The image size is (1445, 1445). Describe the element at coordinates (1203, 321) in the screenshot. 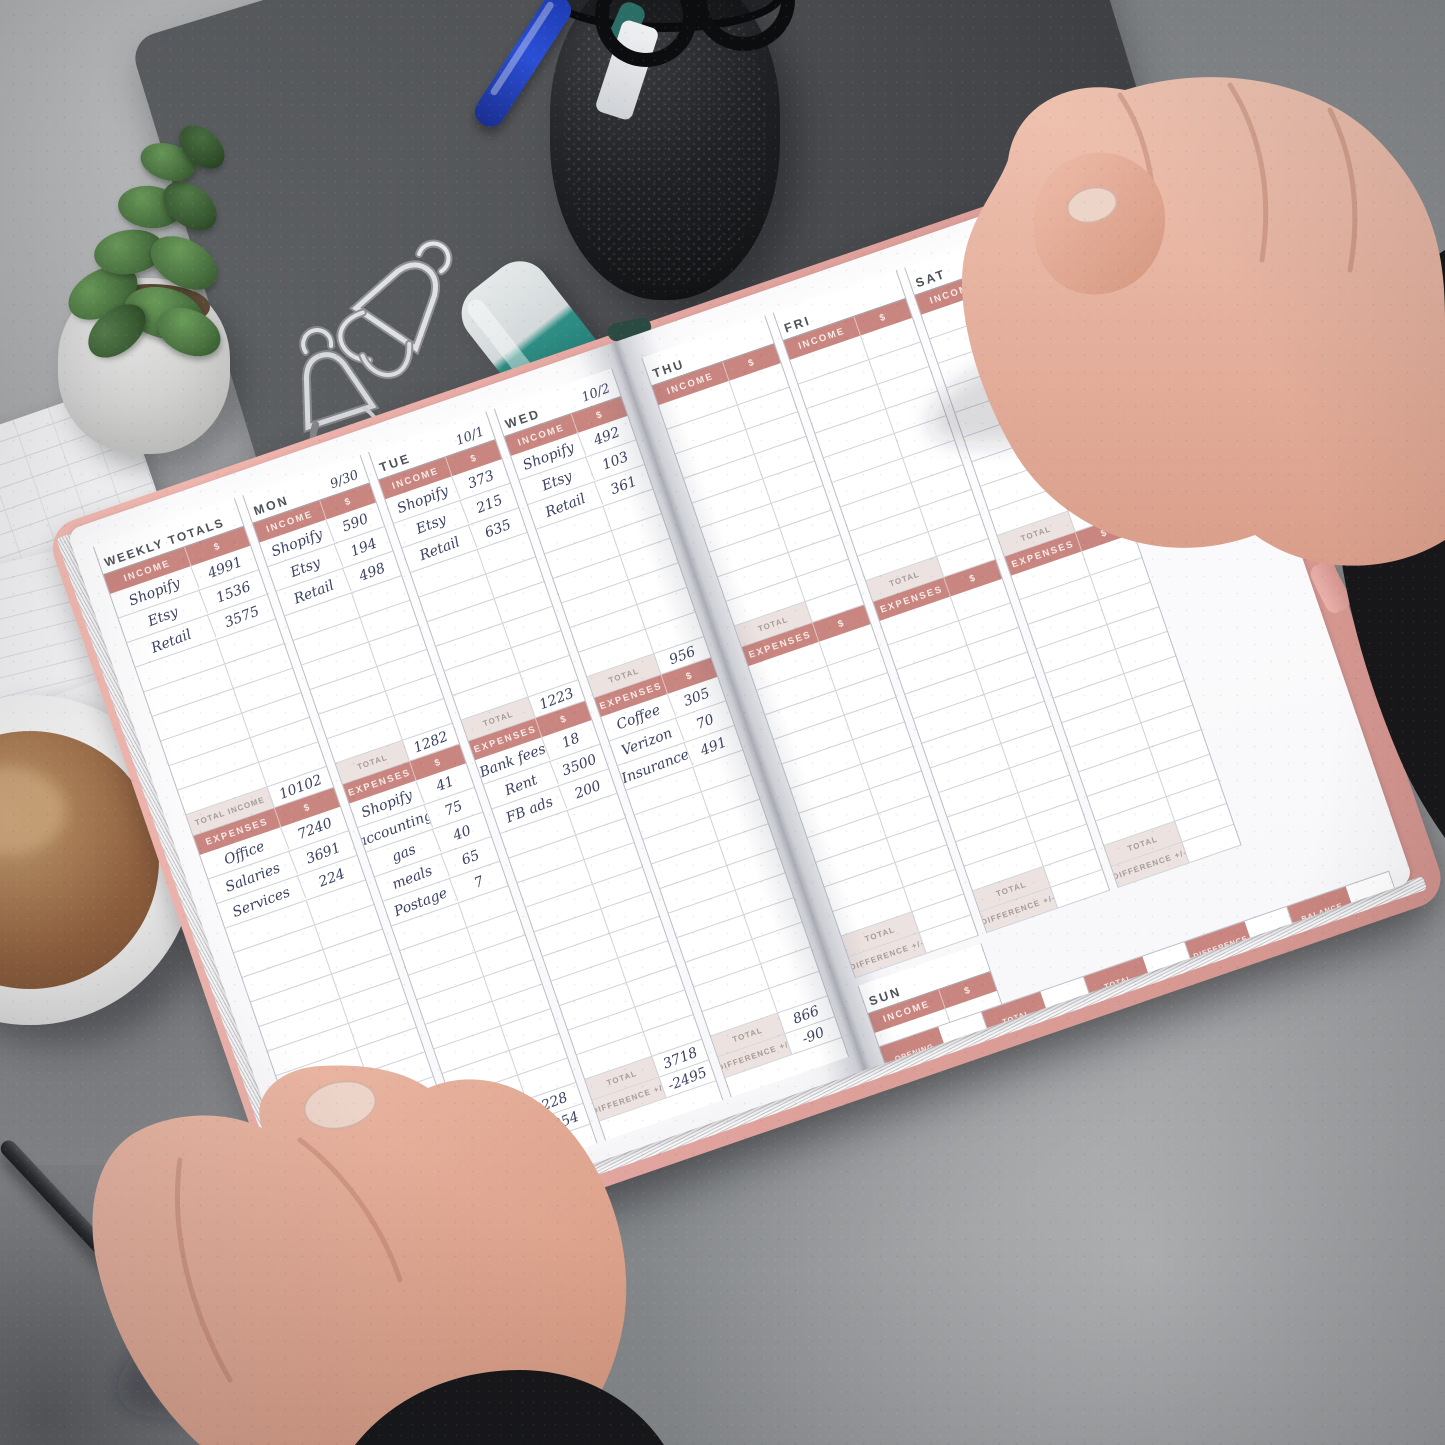

I see `right-hand` at that location.